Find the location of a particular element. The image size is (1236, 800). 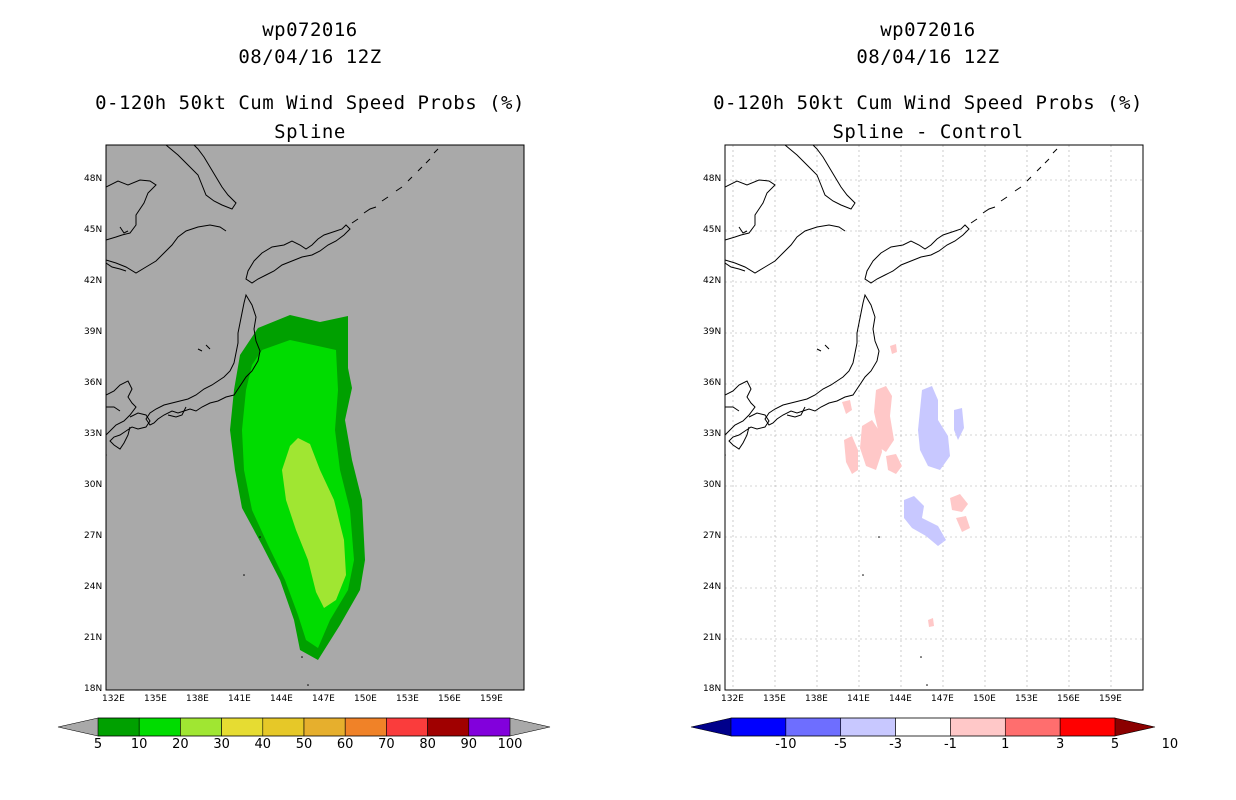

left-lat-label: 18N is located at coordinates (93, 689).